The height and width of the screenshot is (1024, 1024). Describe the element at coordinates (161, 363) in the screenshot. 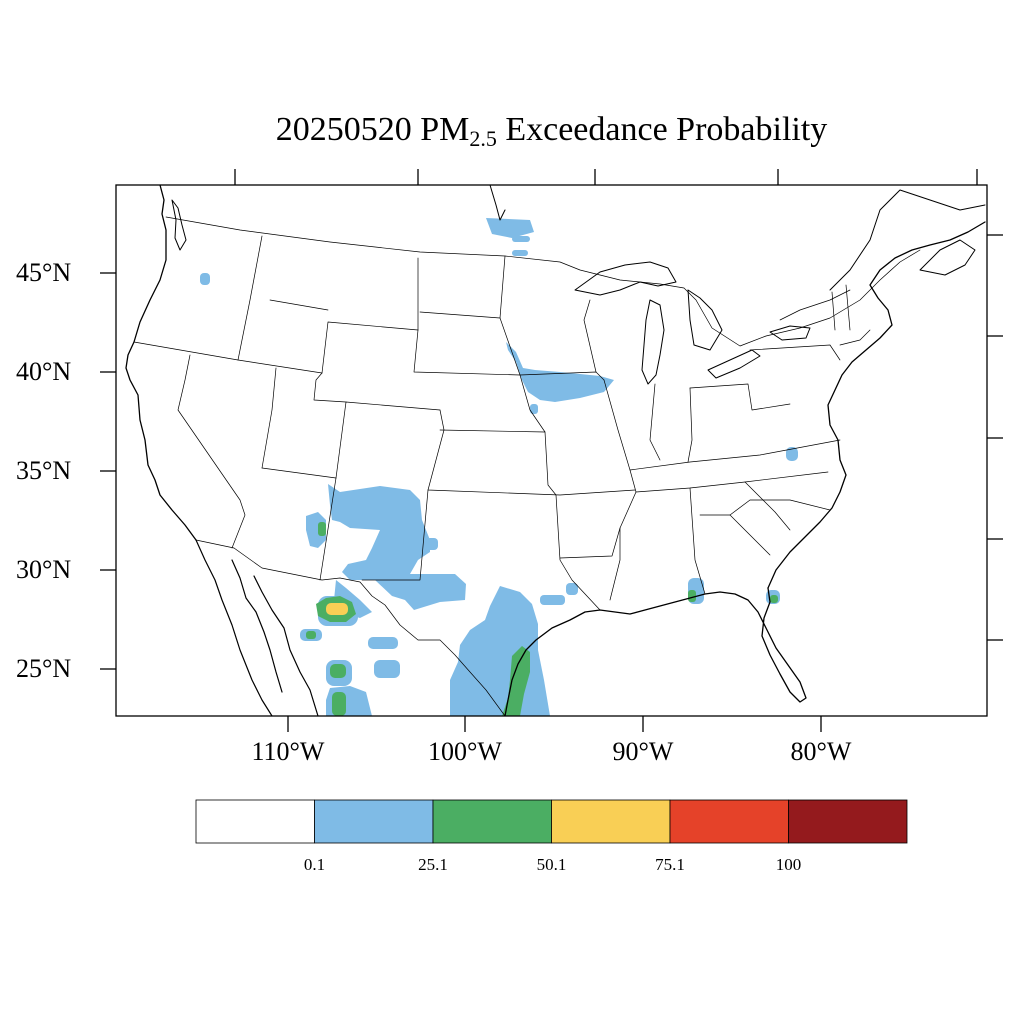

I see `pacific-coastline` at that location.